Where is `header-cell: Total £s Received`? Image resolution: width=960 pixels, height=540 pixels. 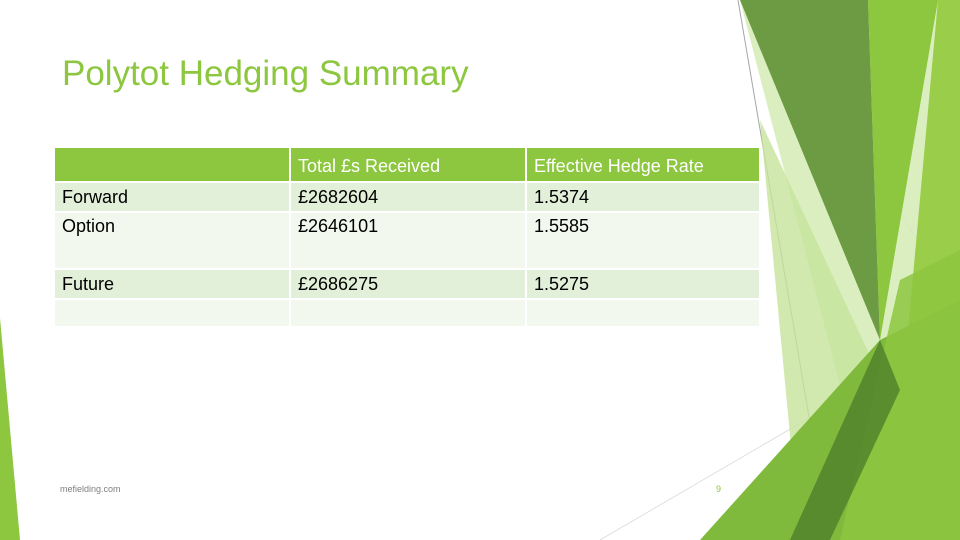 header-cell: Total £s Received is located at coordinates (408, 164).